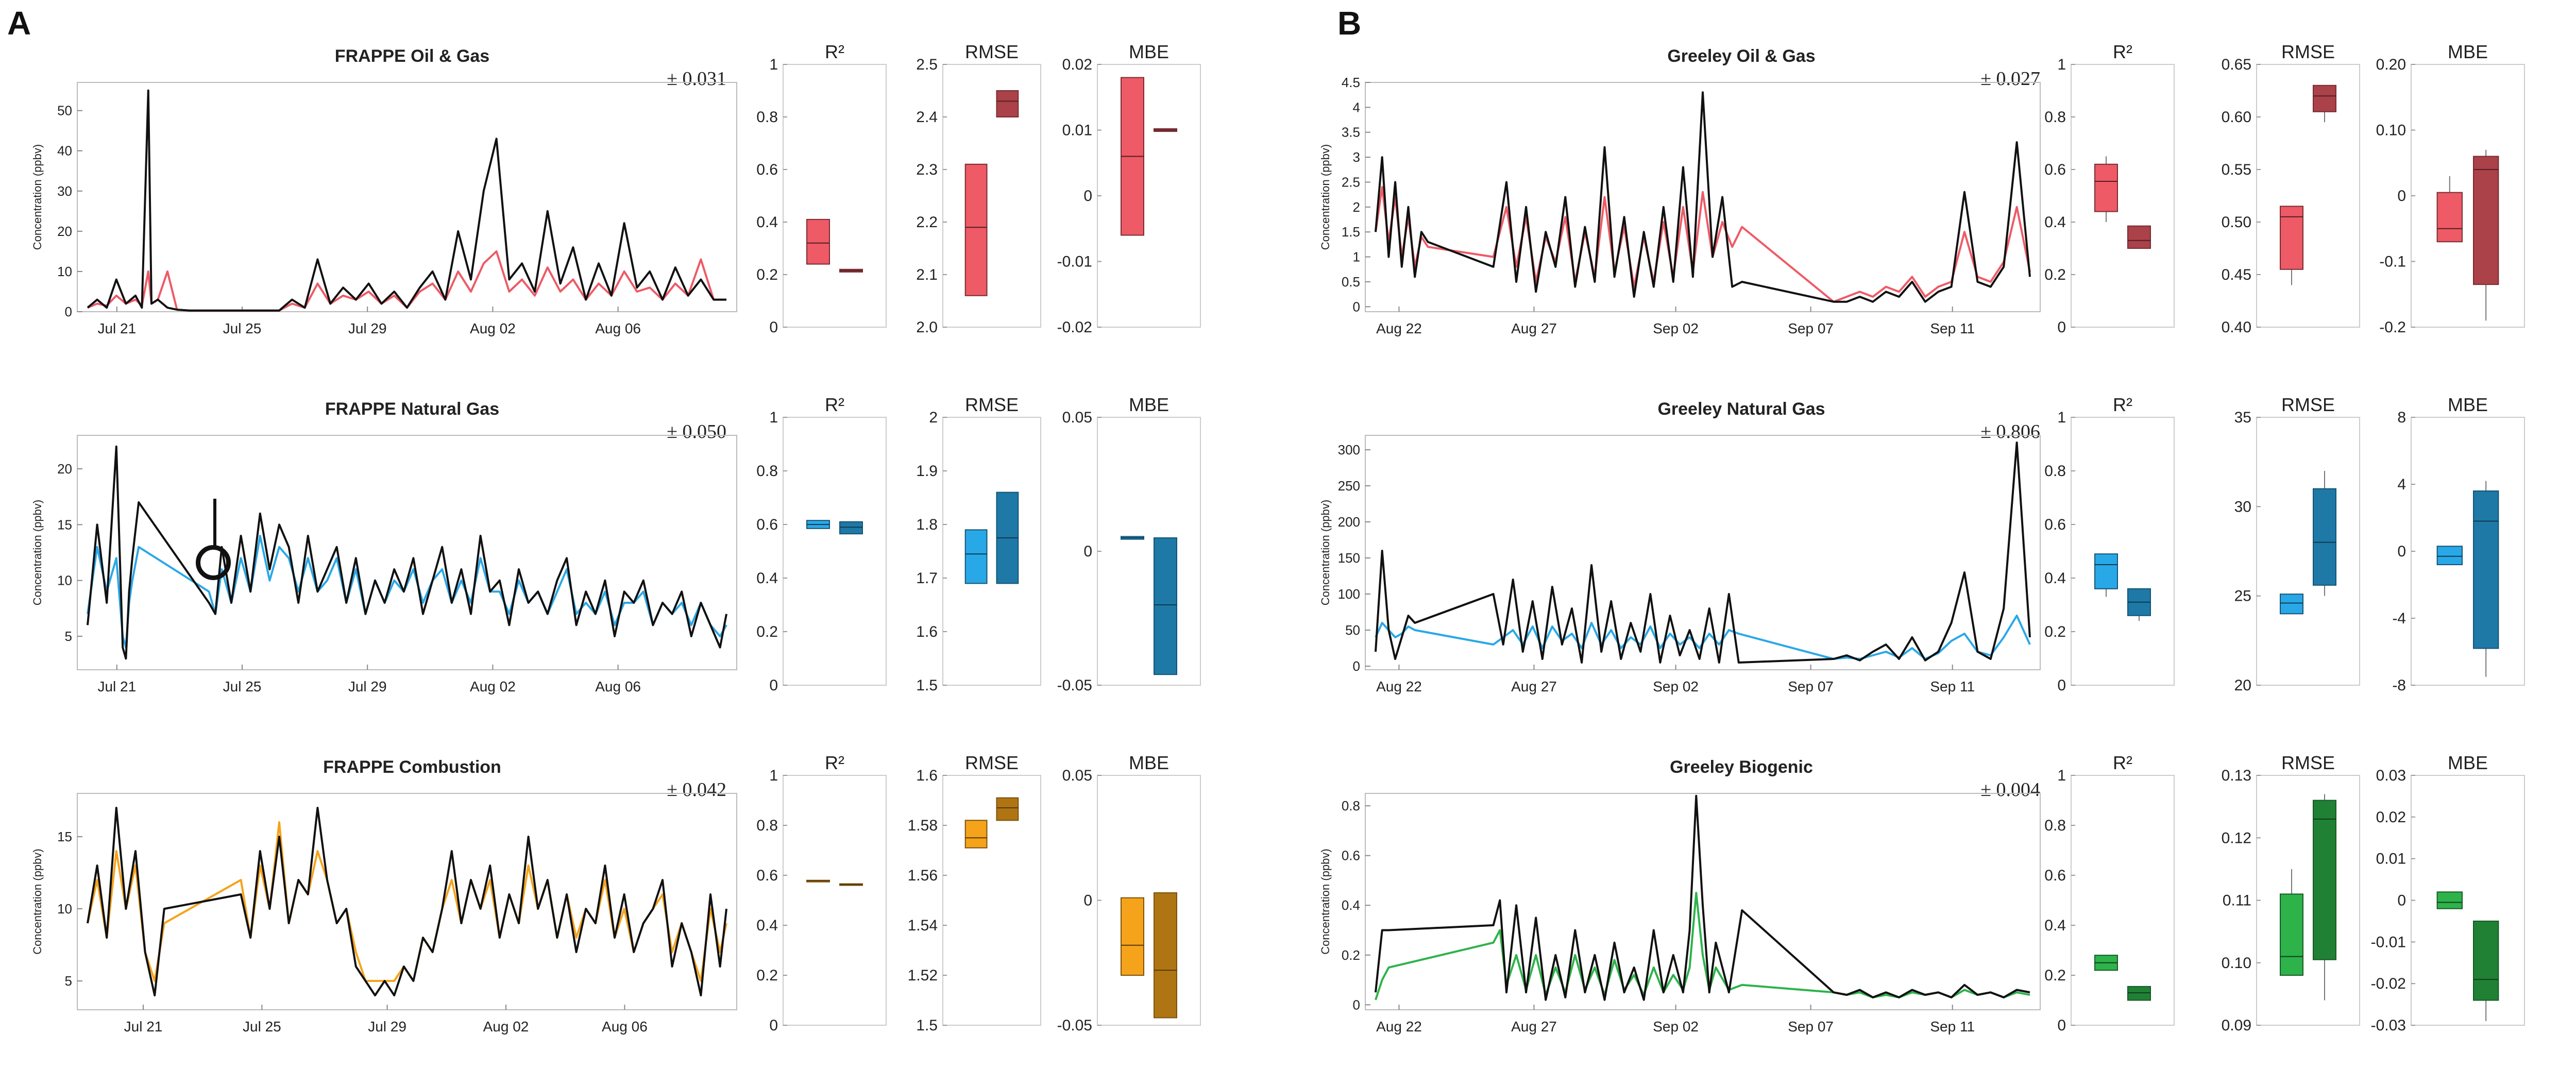  What do you see at coordinates (387, 1027) in the screenshot?
I see `frappe_comb-xtick-label: Jul 29` at bounding box center [387, 1027].